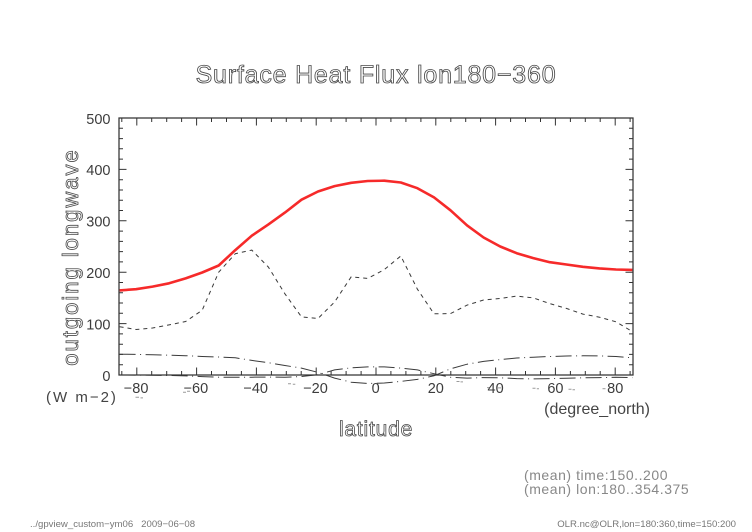 This screenshot has width=752, height=532. Describe the element at coordinates (98, 325) in the screenshot. I see `svg-text: 100` at that location.